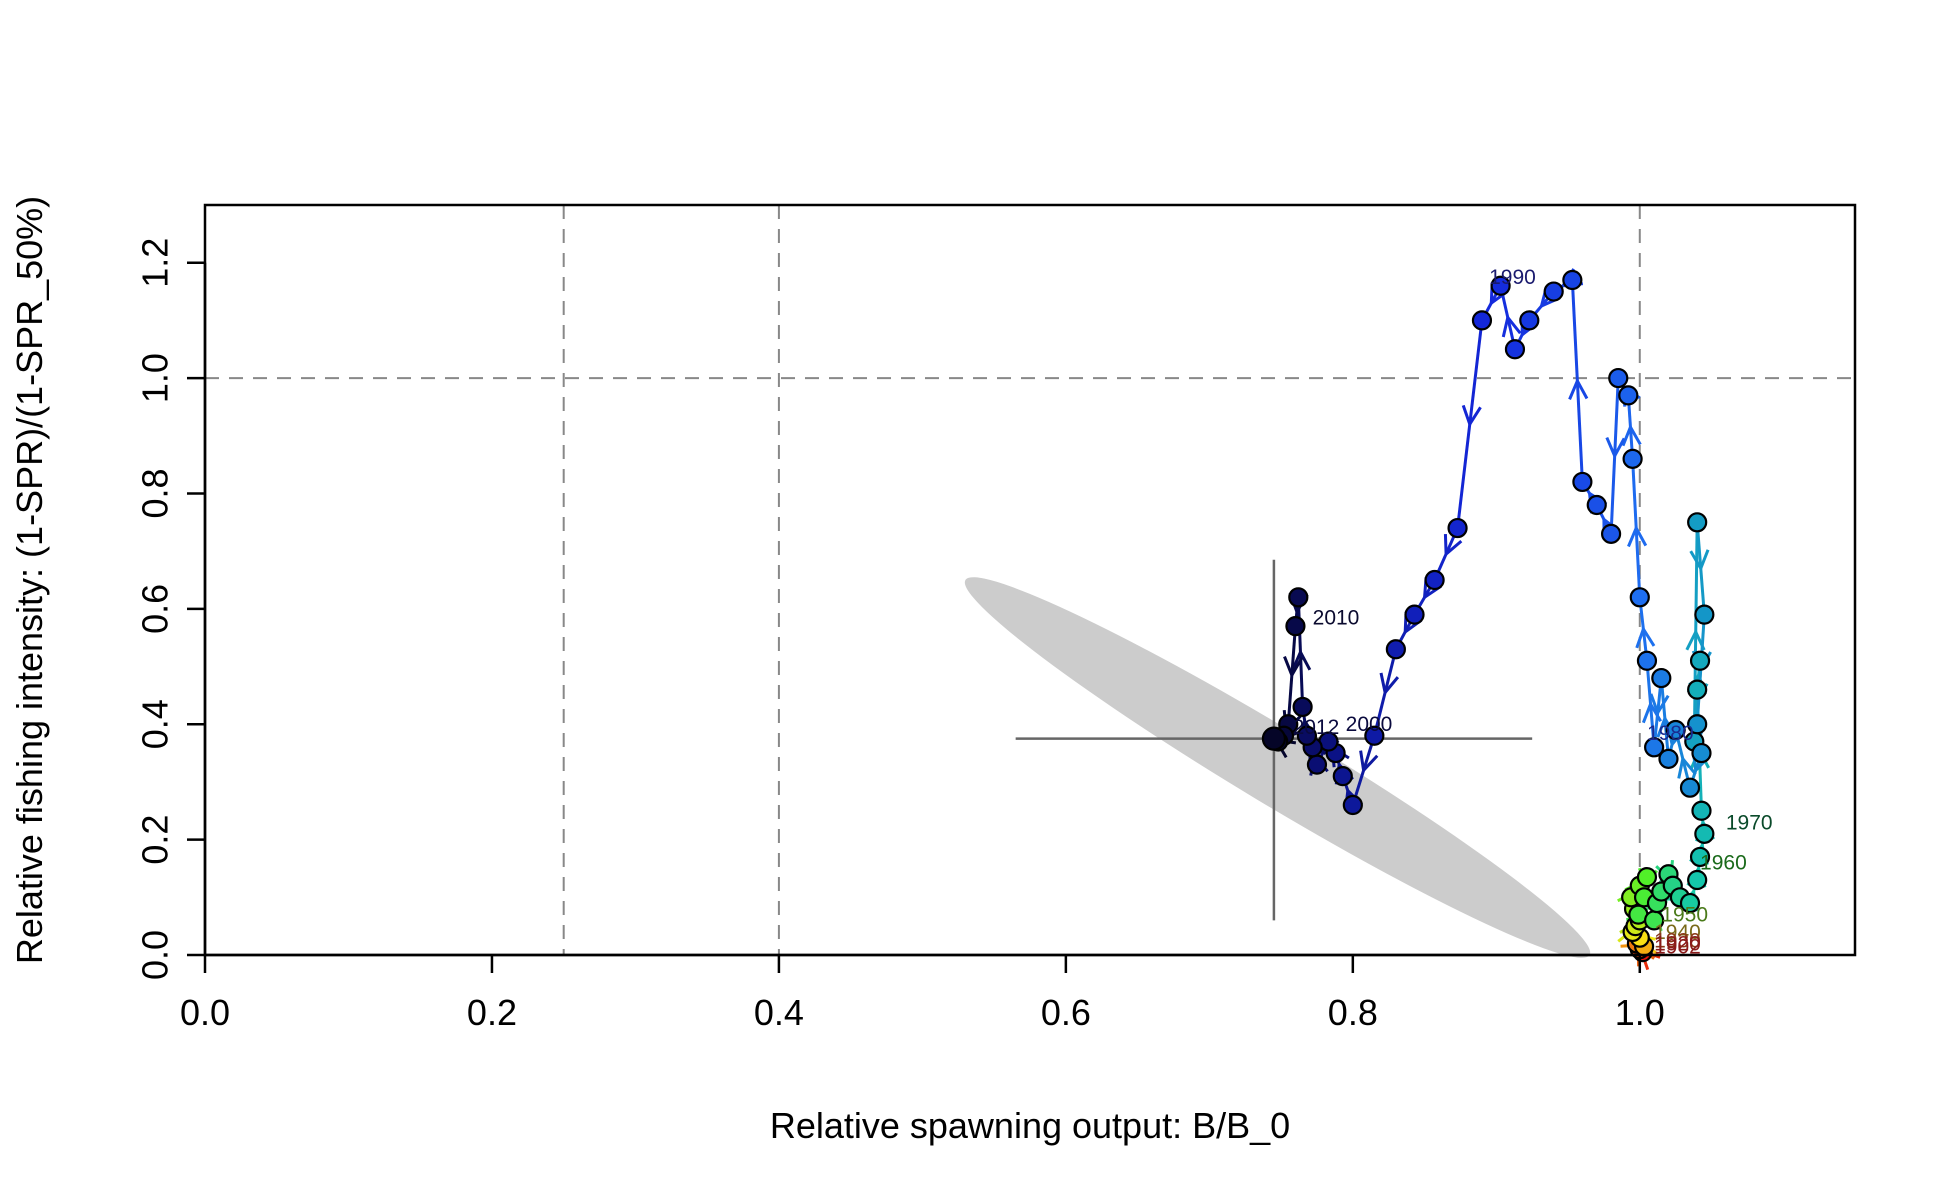 The height and width of the screenshot is (1200, 1950). I want to click on trajectory-series, so click(1488, 619).